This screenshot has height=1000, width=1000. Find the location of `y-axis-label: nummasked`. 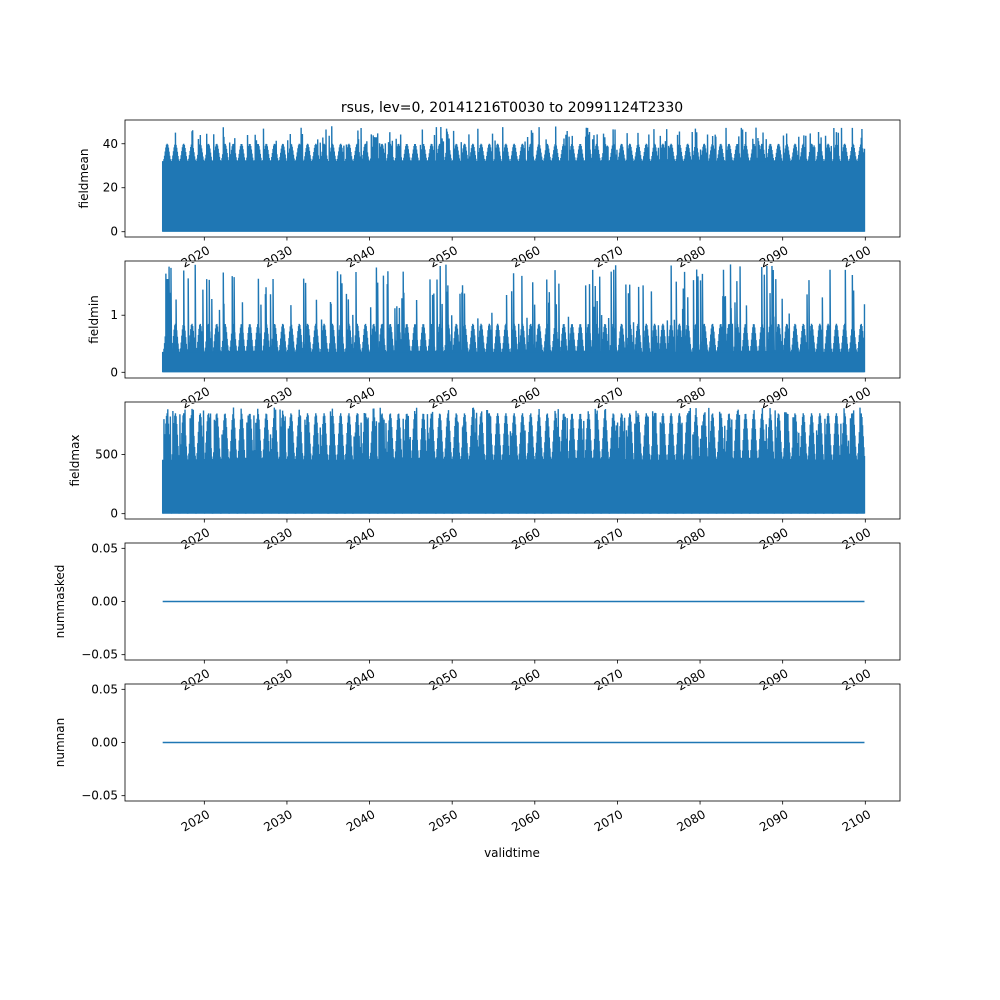

y-axis-label: nummasked is located at coordinates (60, 602).